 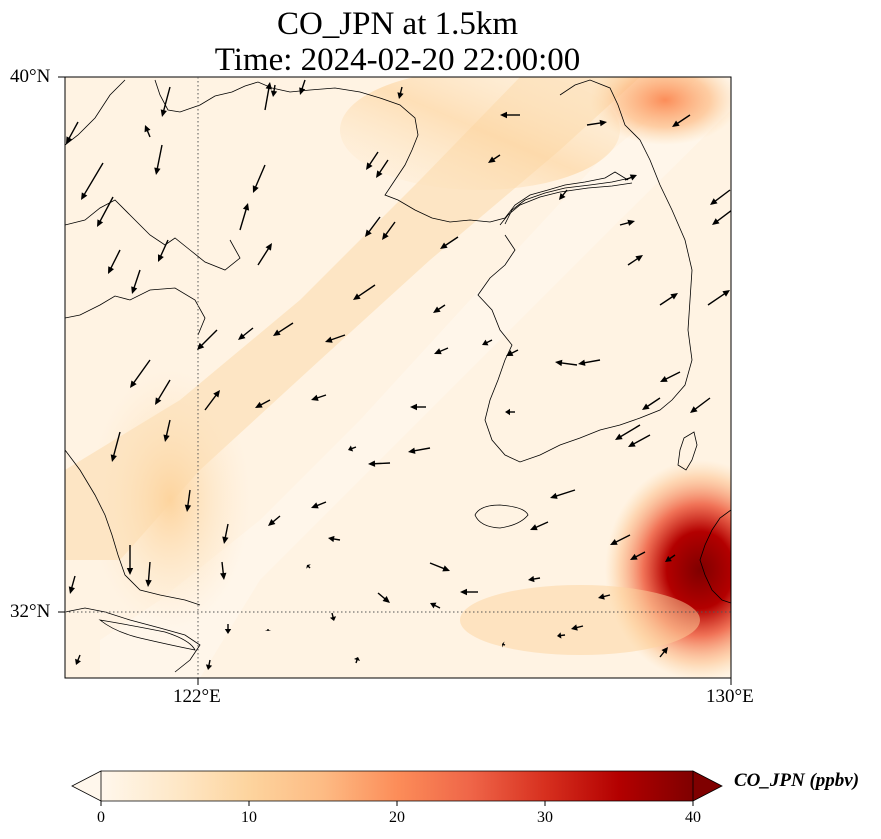 I want to click on colorbar-tick-0: 0, so click(x=101, y=817).